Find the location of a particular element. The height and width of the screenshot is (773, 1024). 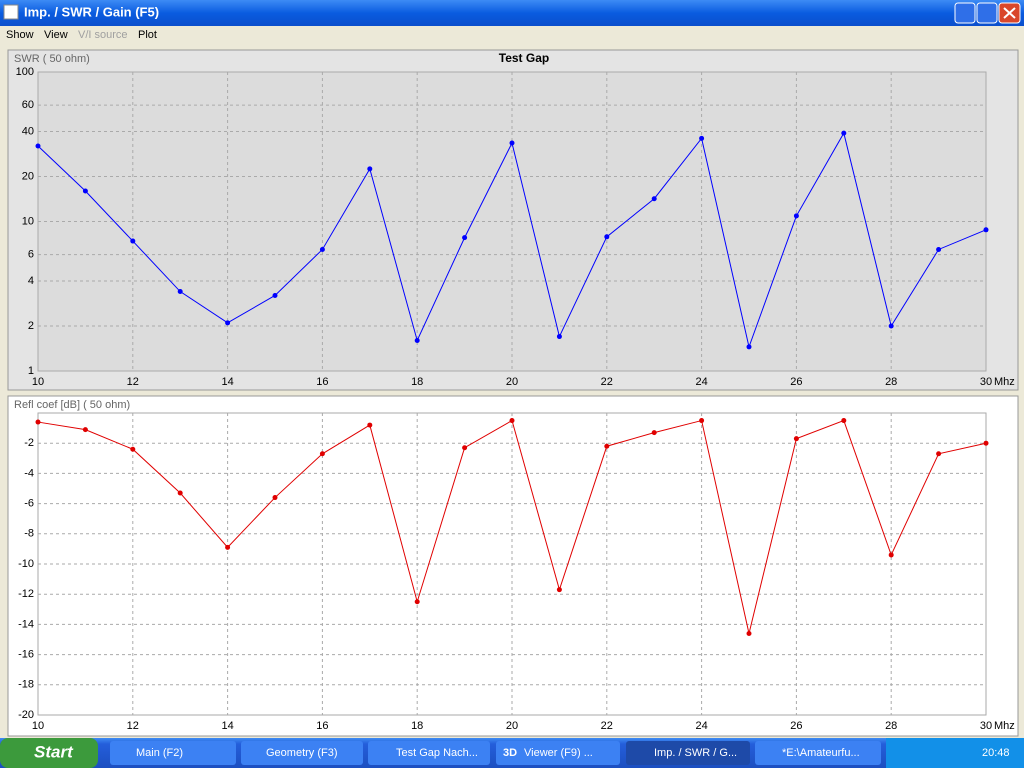

task-label: Geometry (F3) is located at coordinates (302, 753).